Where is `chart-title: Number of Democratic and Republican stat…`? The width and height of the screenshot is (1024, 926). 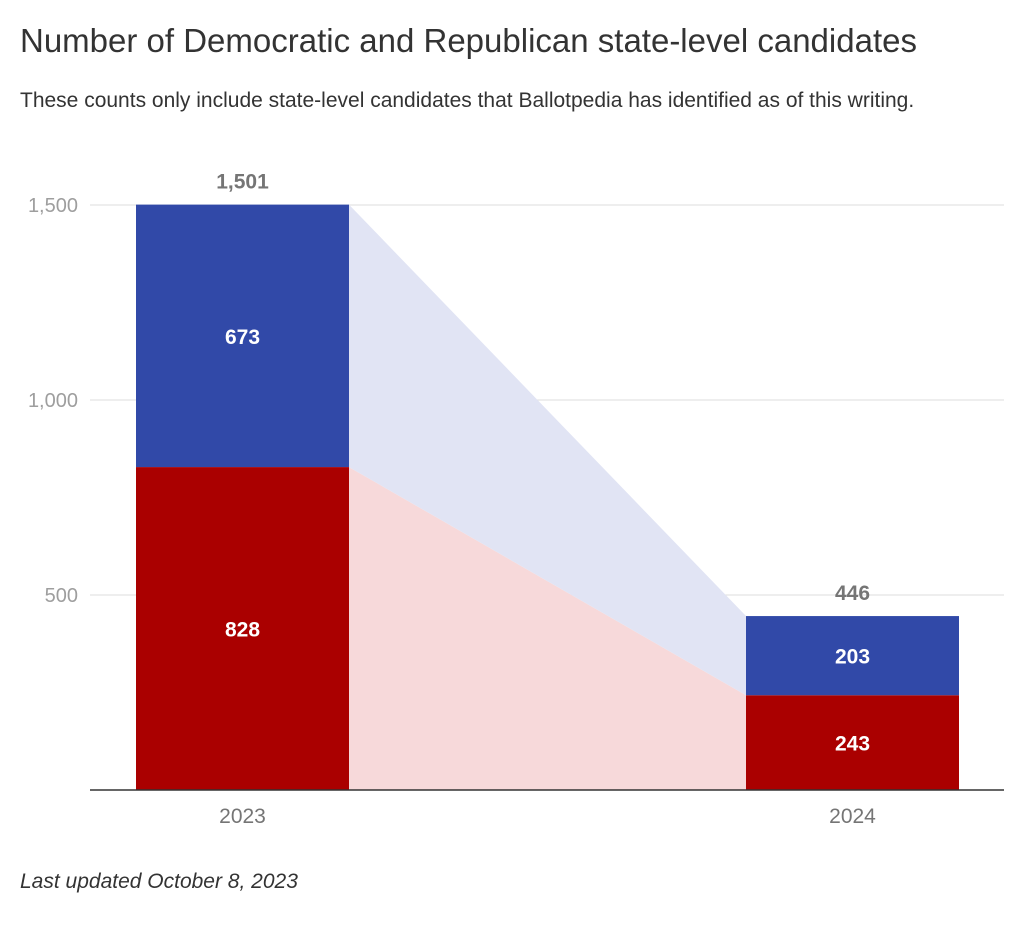
chart-title: Number of Democratic and Republican stat… is located at coordinates (468, 40).